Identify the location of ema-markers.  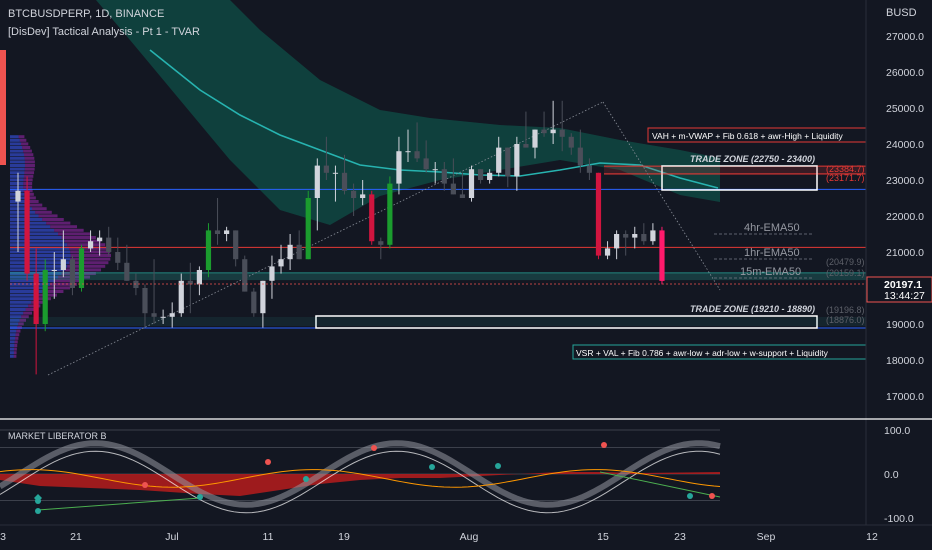
(763, 256).